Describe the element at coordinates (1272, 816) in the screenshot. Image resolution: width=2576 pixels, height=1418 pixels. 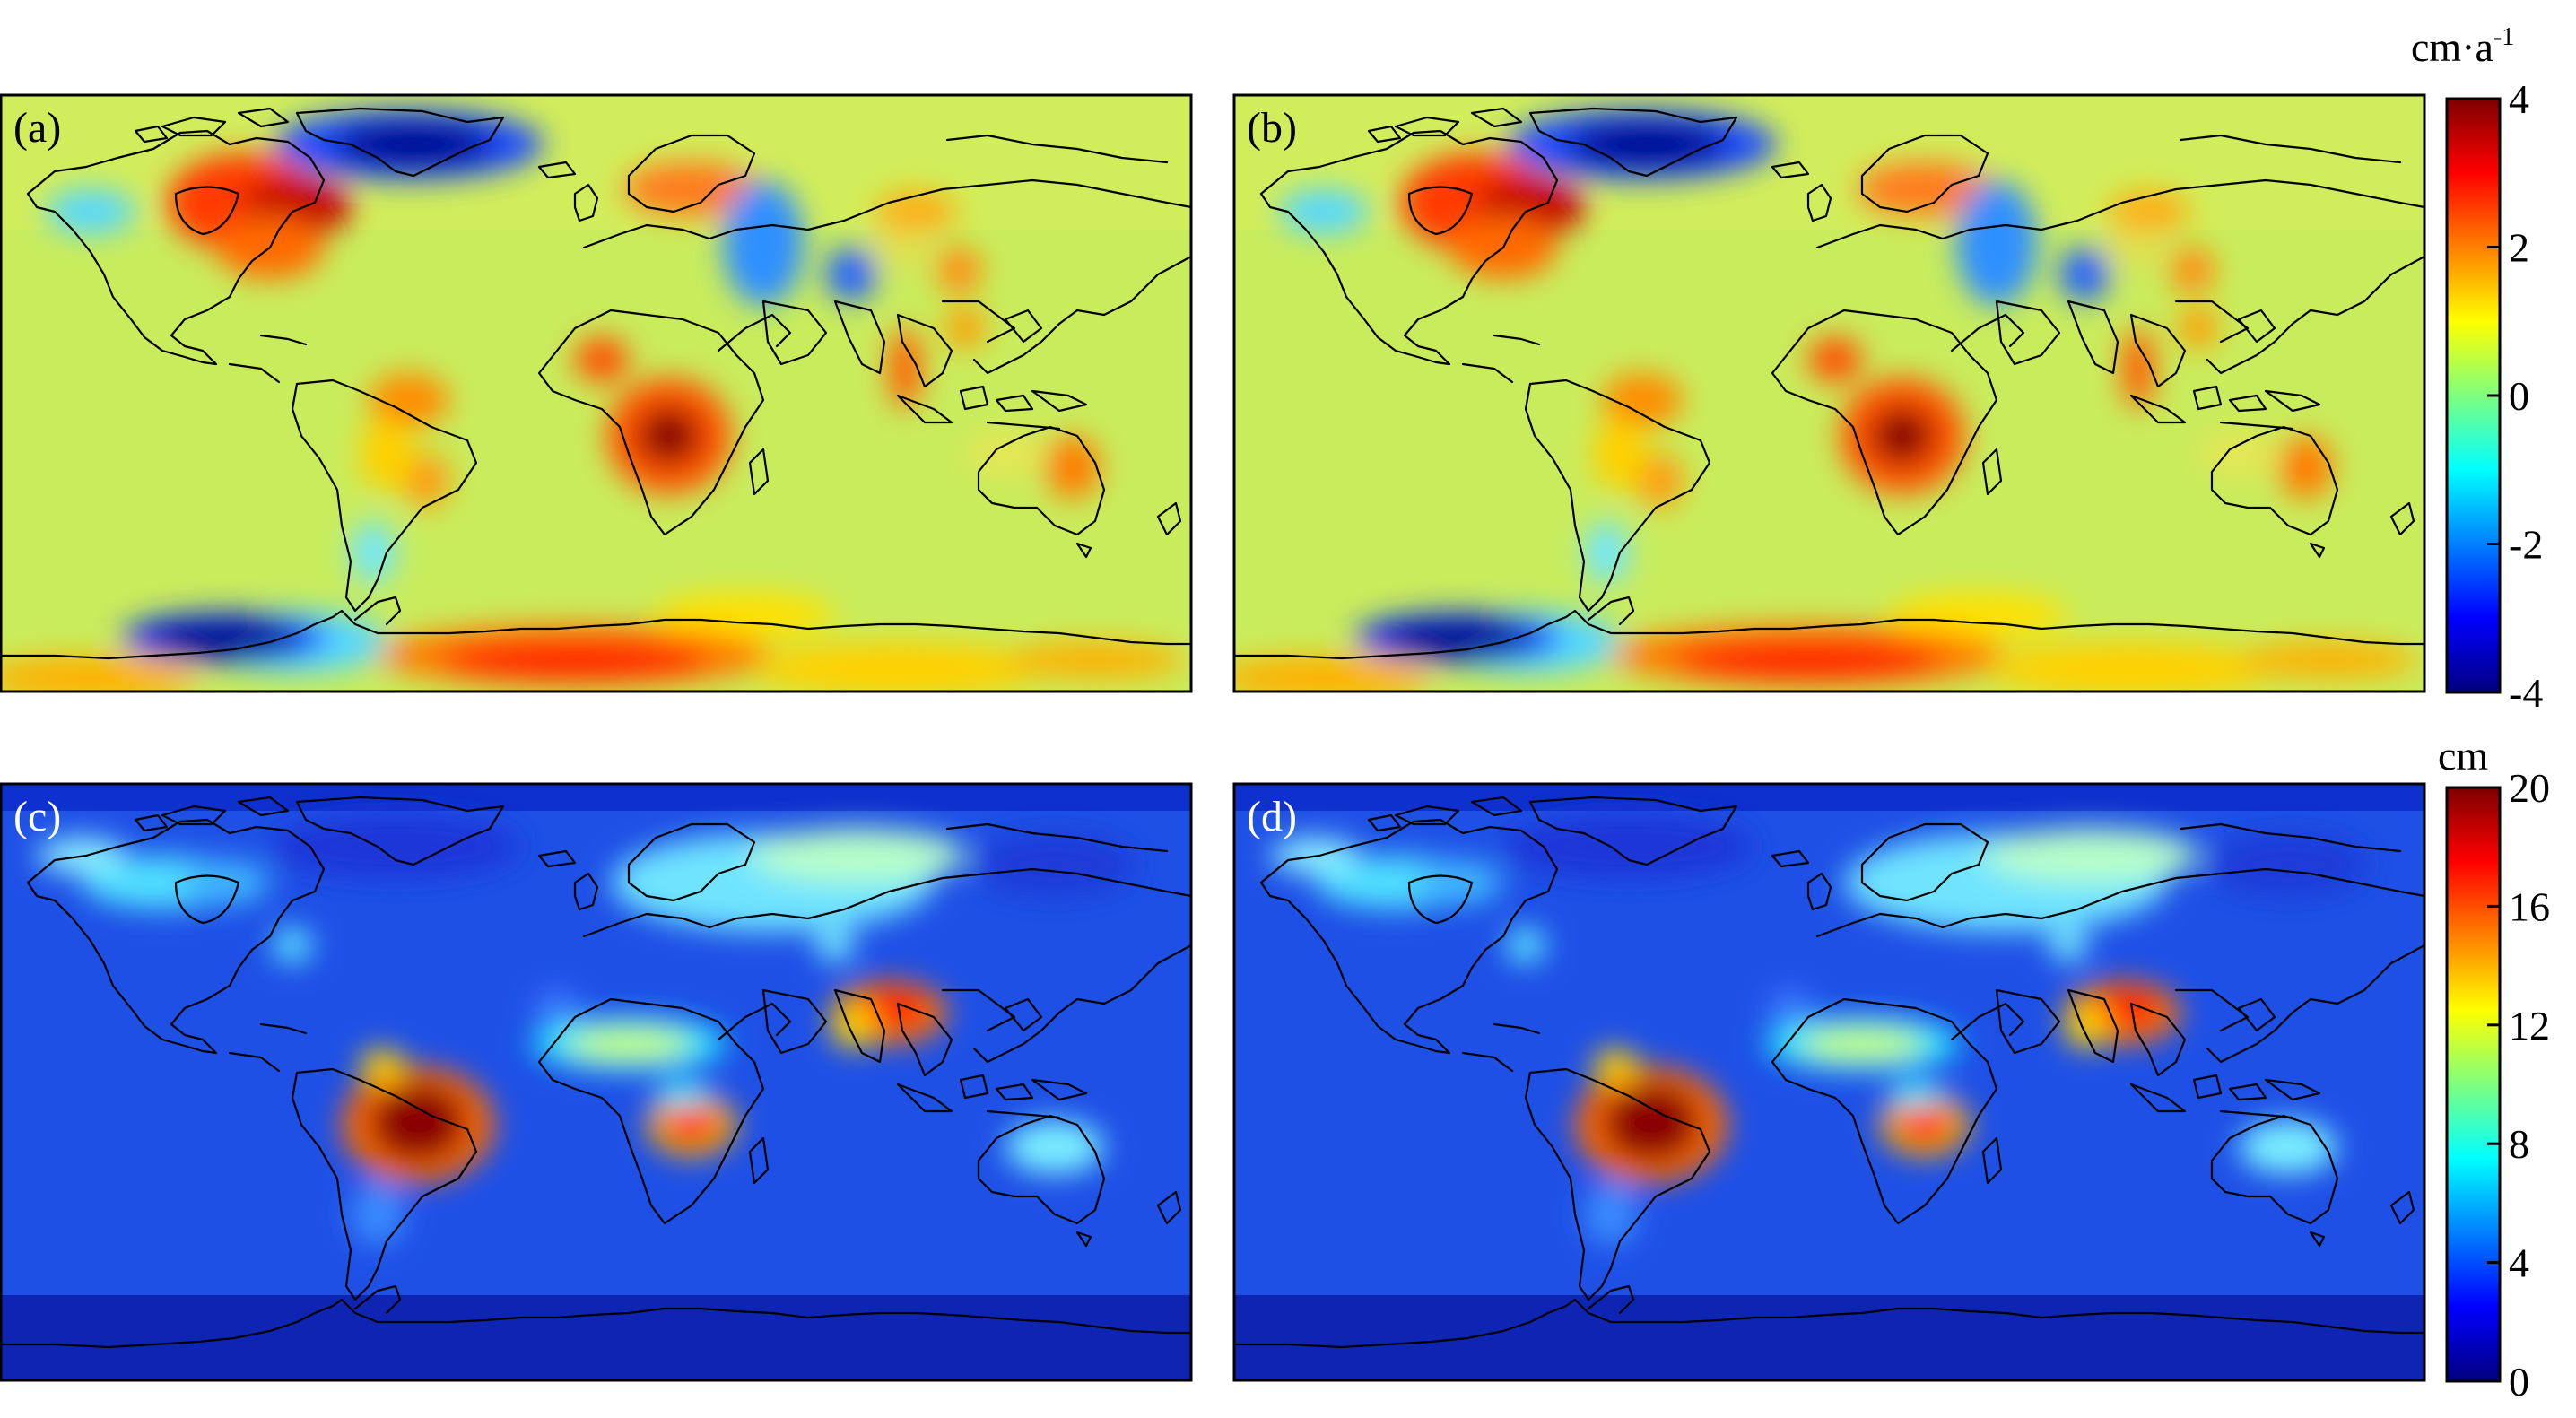
I see `panel-label-d: (d)` at that location.